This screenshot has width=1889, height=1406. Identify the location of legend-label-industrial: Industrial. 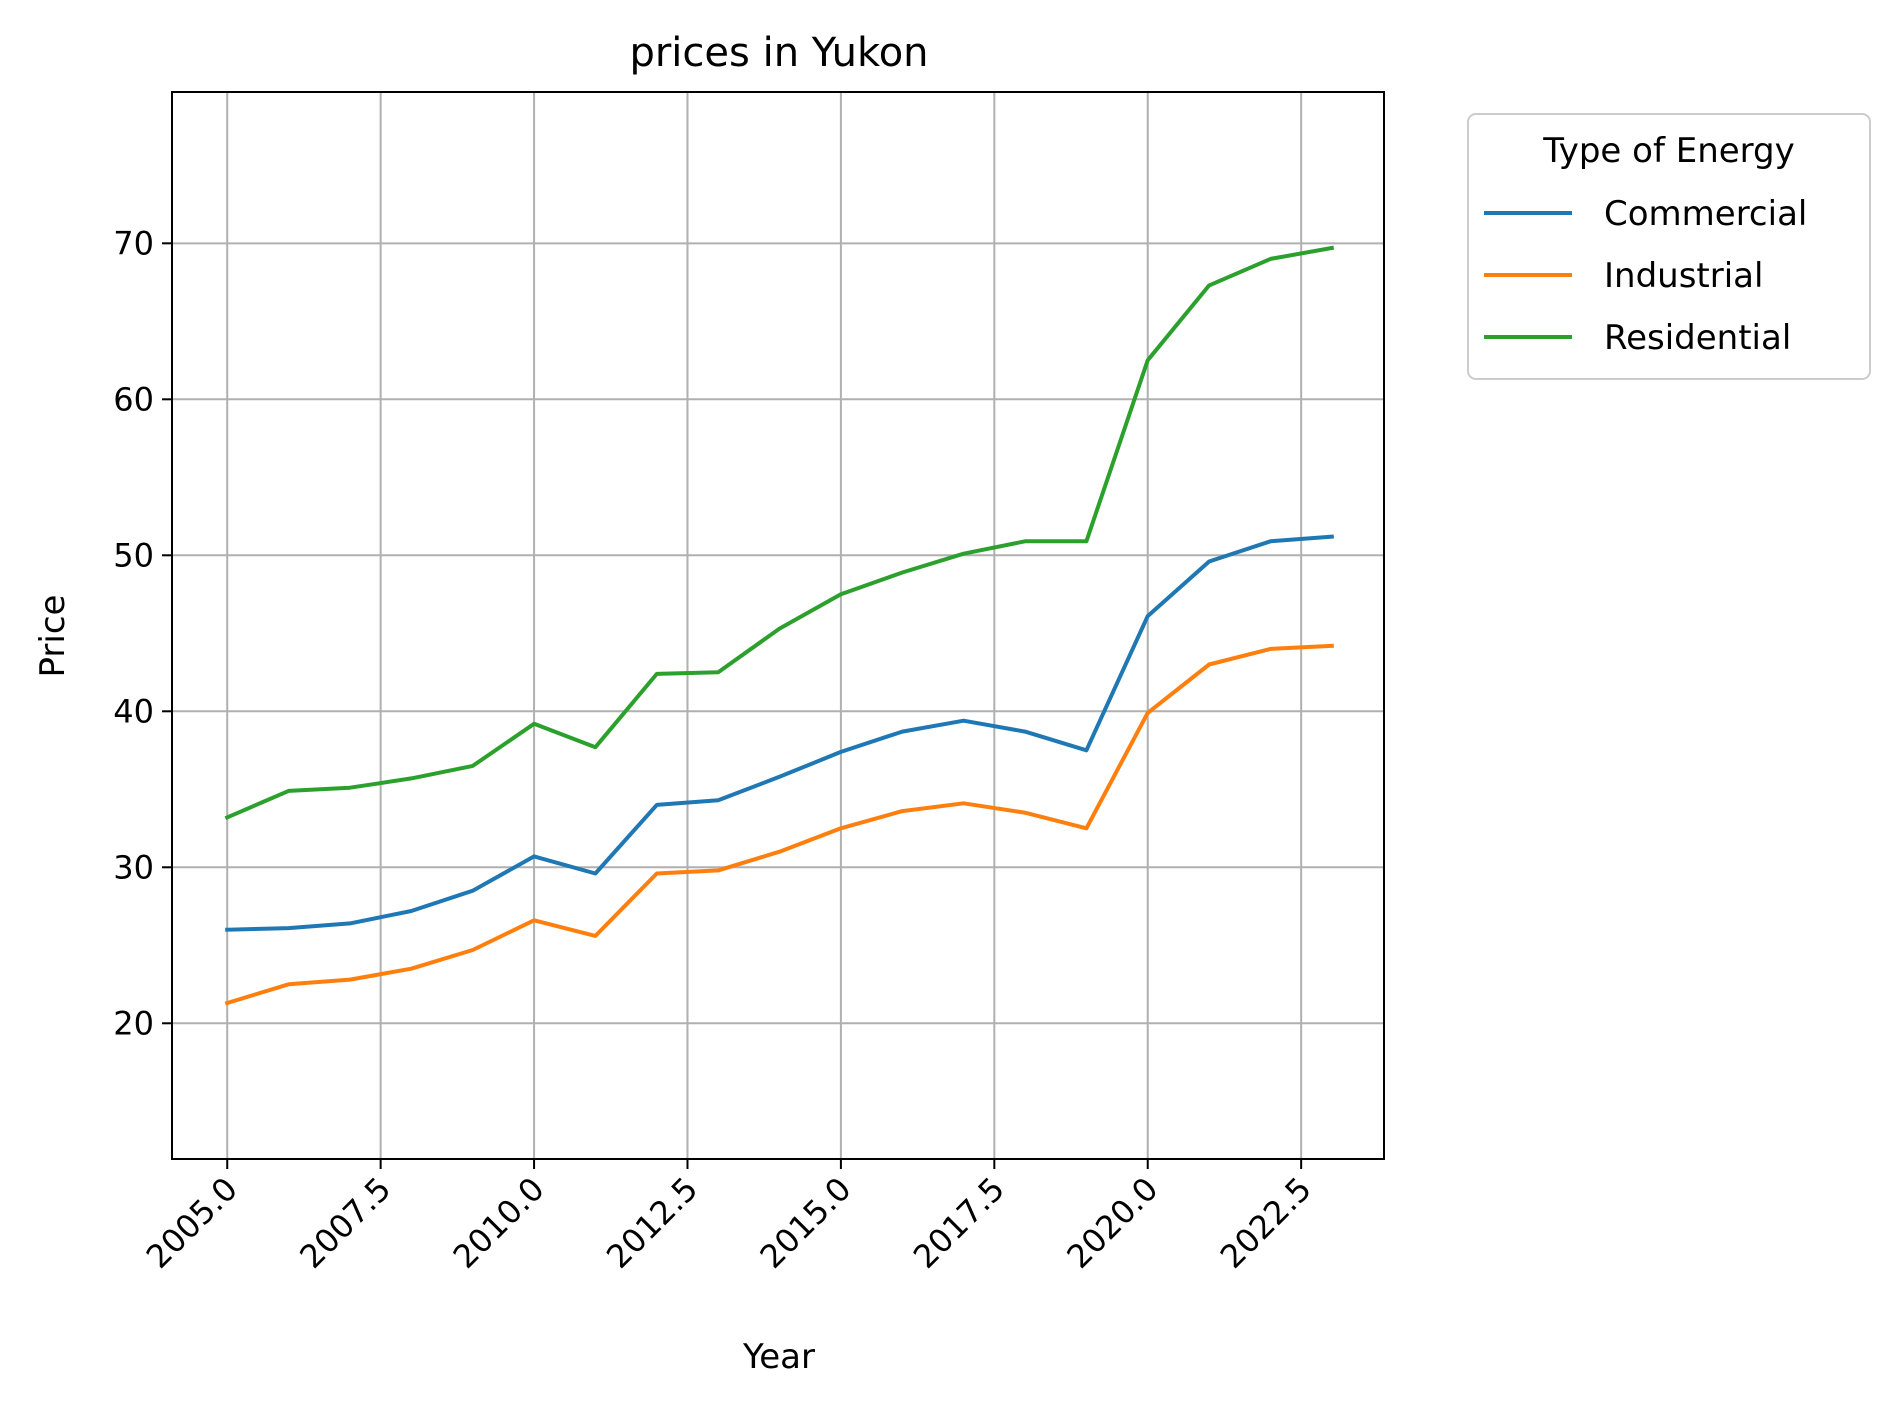
(1683, 276).